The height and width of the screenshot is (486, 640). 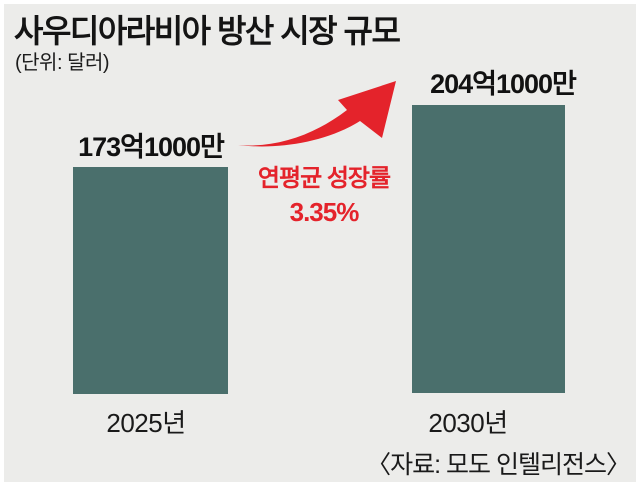 What do you see at coordinates (498, 465) in the screenshot?
I see `source-credit: 〈자료: 모도 인텔리전스〉` at bounding box center [498, 465].